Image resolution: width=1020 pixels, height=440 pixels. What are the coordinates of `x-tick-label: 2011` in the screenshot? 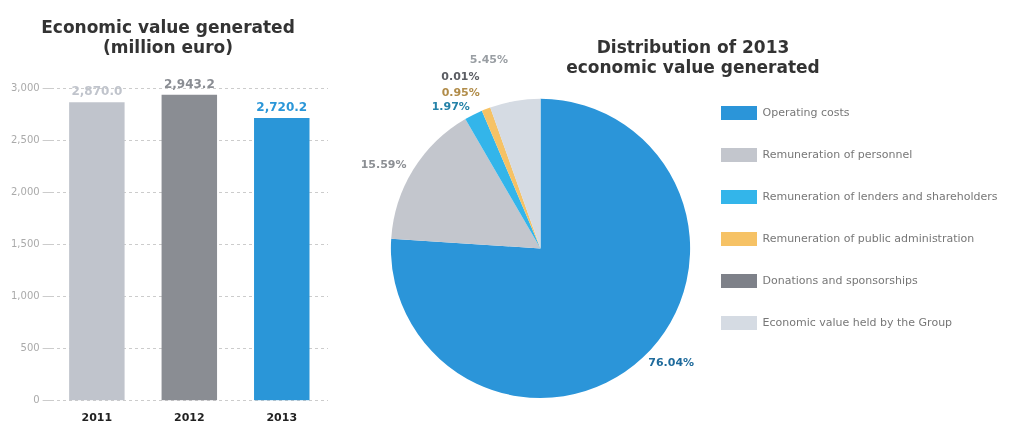 It's located at (97, 418).